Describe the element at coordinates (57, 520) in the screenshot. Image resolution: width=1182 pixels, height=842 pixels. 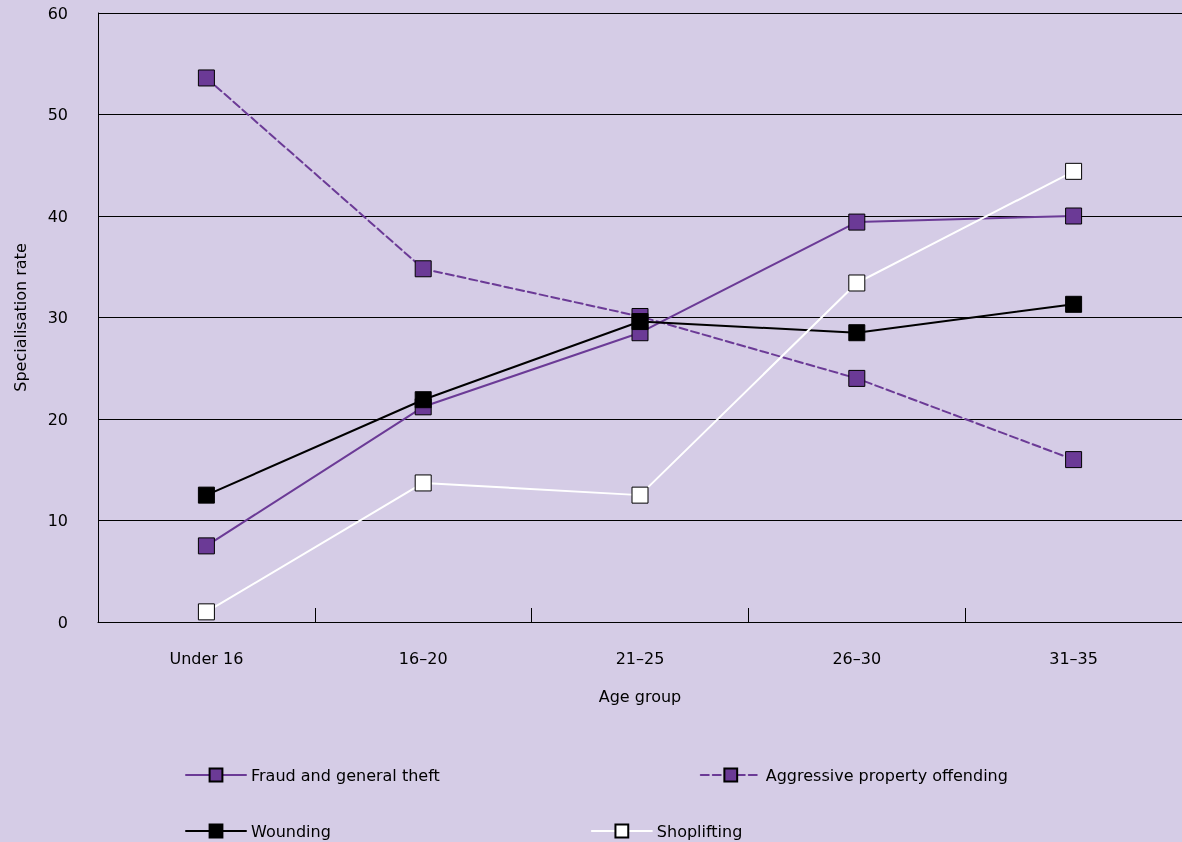
I see `y-tick-label: 10` at that location.